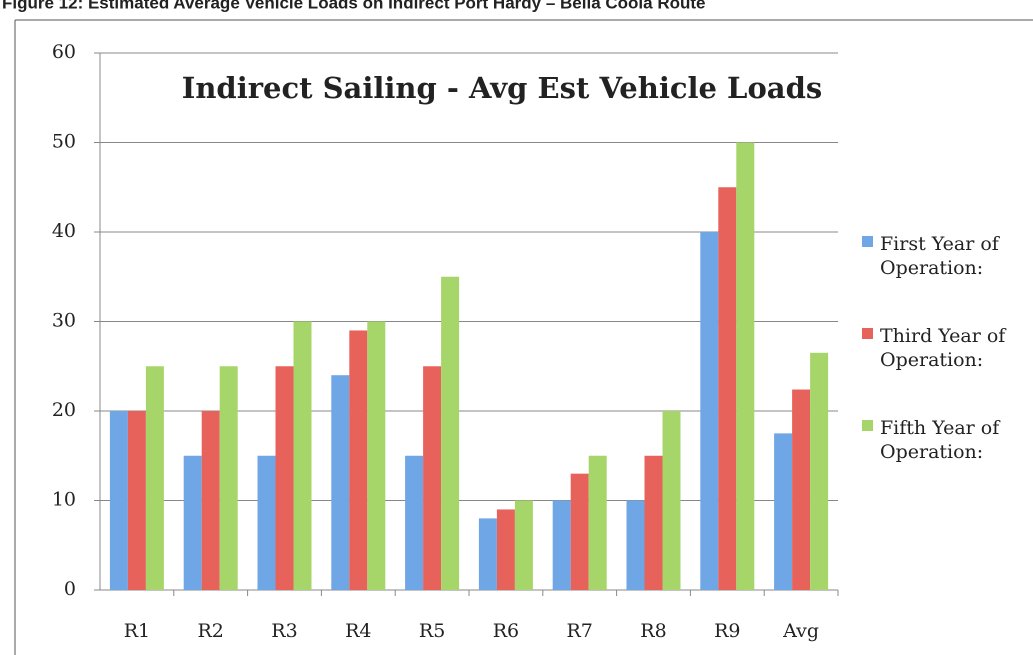 This screenshot has height=655, width=1033. Describe the element at coordinates (943, 348) in the screenshot. I see `legend-label: Third Year of Operation:` at that location.